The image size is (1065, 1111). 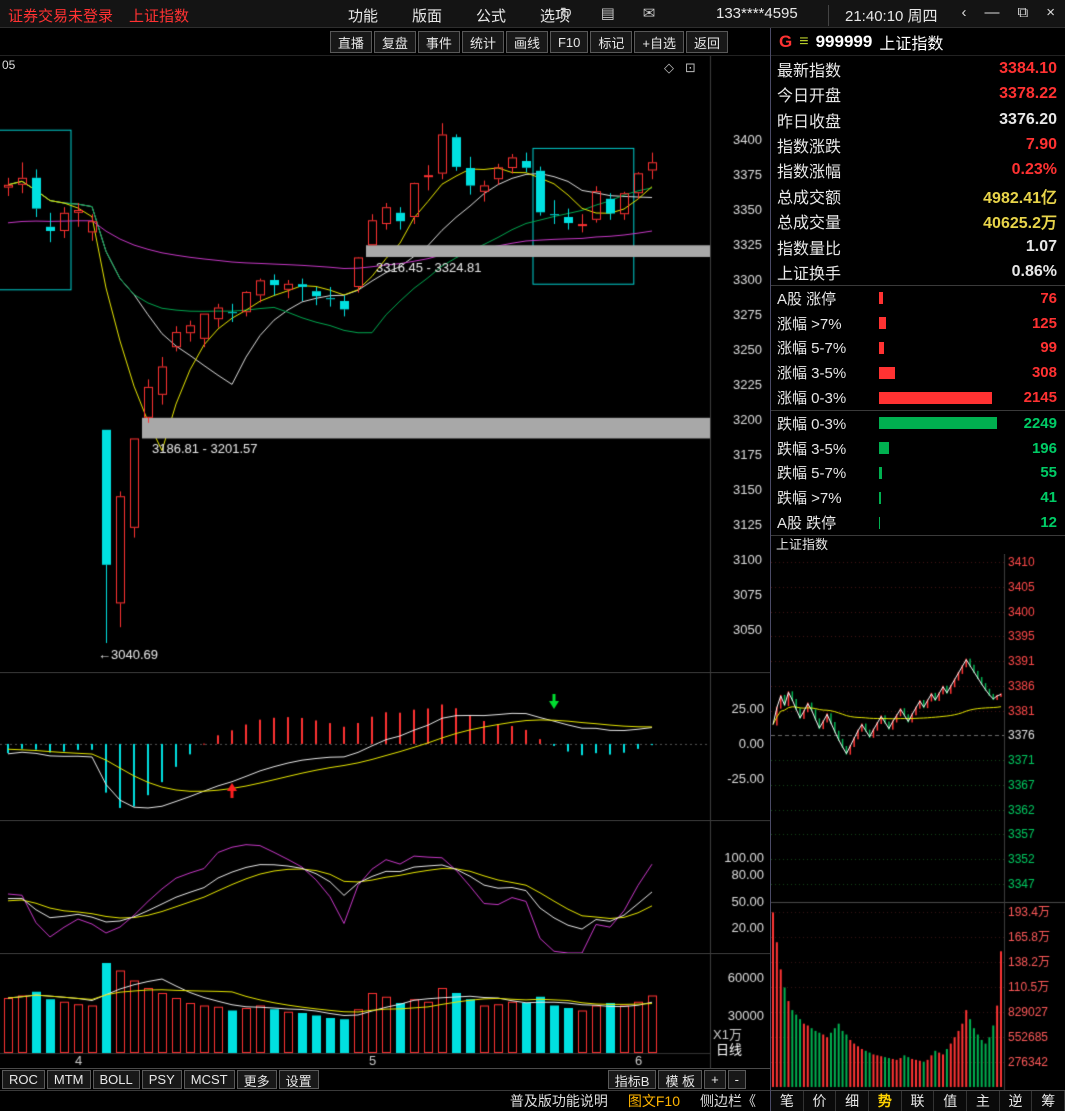 I want to click on close-button: ×, so click(x=1050, y=12).